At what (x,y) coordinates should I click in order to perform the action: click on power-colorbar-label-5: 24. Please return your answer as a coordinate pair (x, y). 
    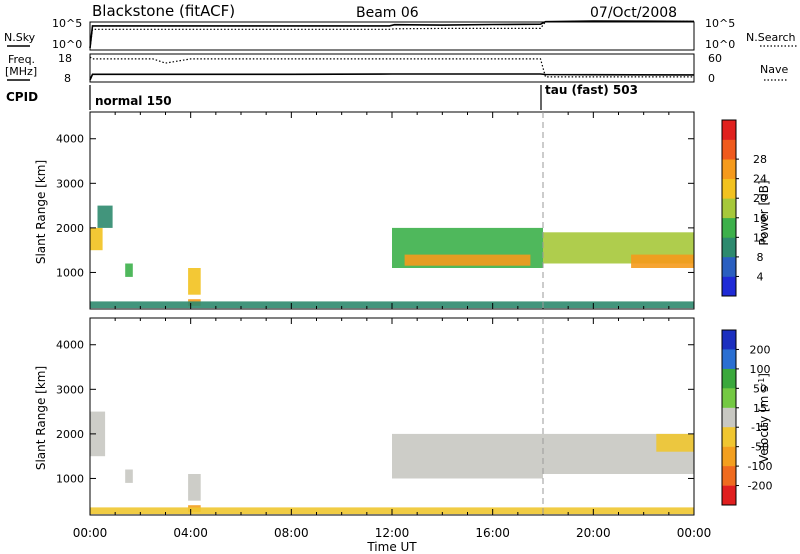
    Looking at the image, I should click on (760, 179).